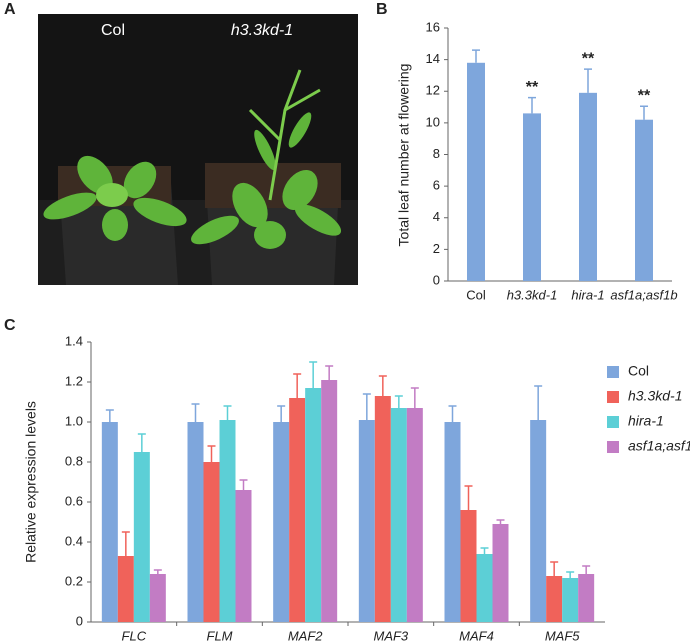 This screenshot has width=690, height=643. Describe the element at coordinates (638, 371) in the screenshot. I see `legend-label: Col` at that location.